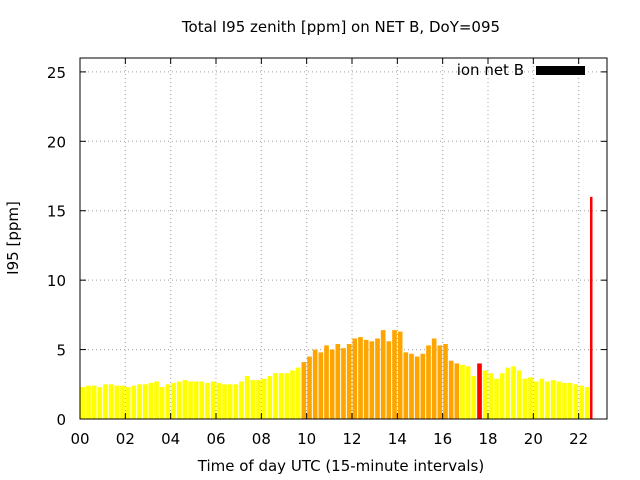 This screenshot has width=640, height=480. What do you see at coordinates (487, 439) in the screenshot?
I see `x-tick-label: 18` at bounding box center [487, 439].